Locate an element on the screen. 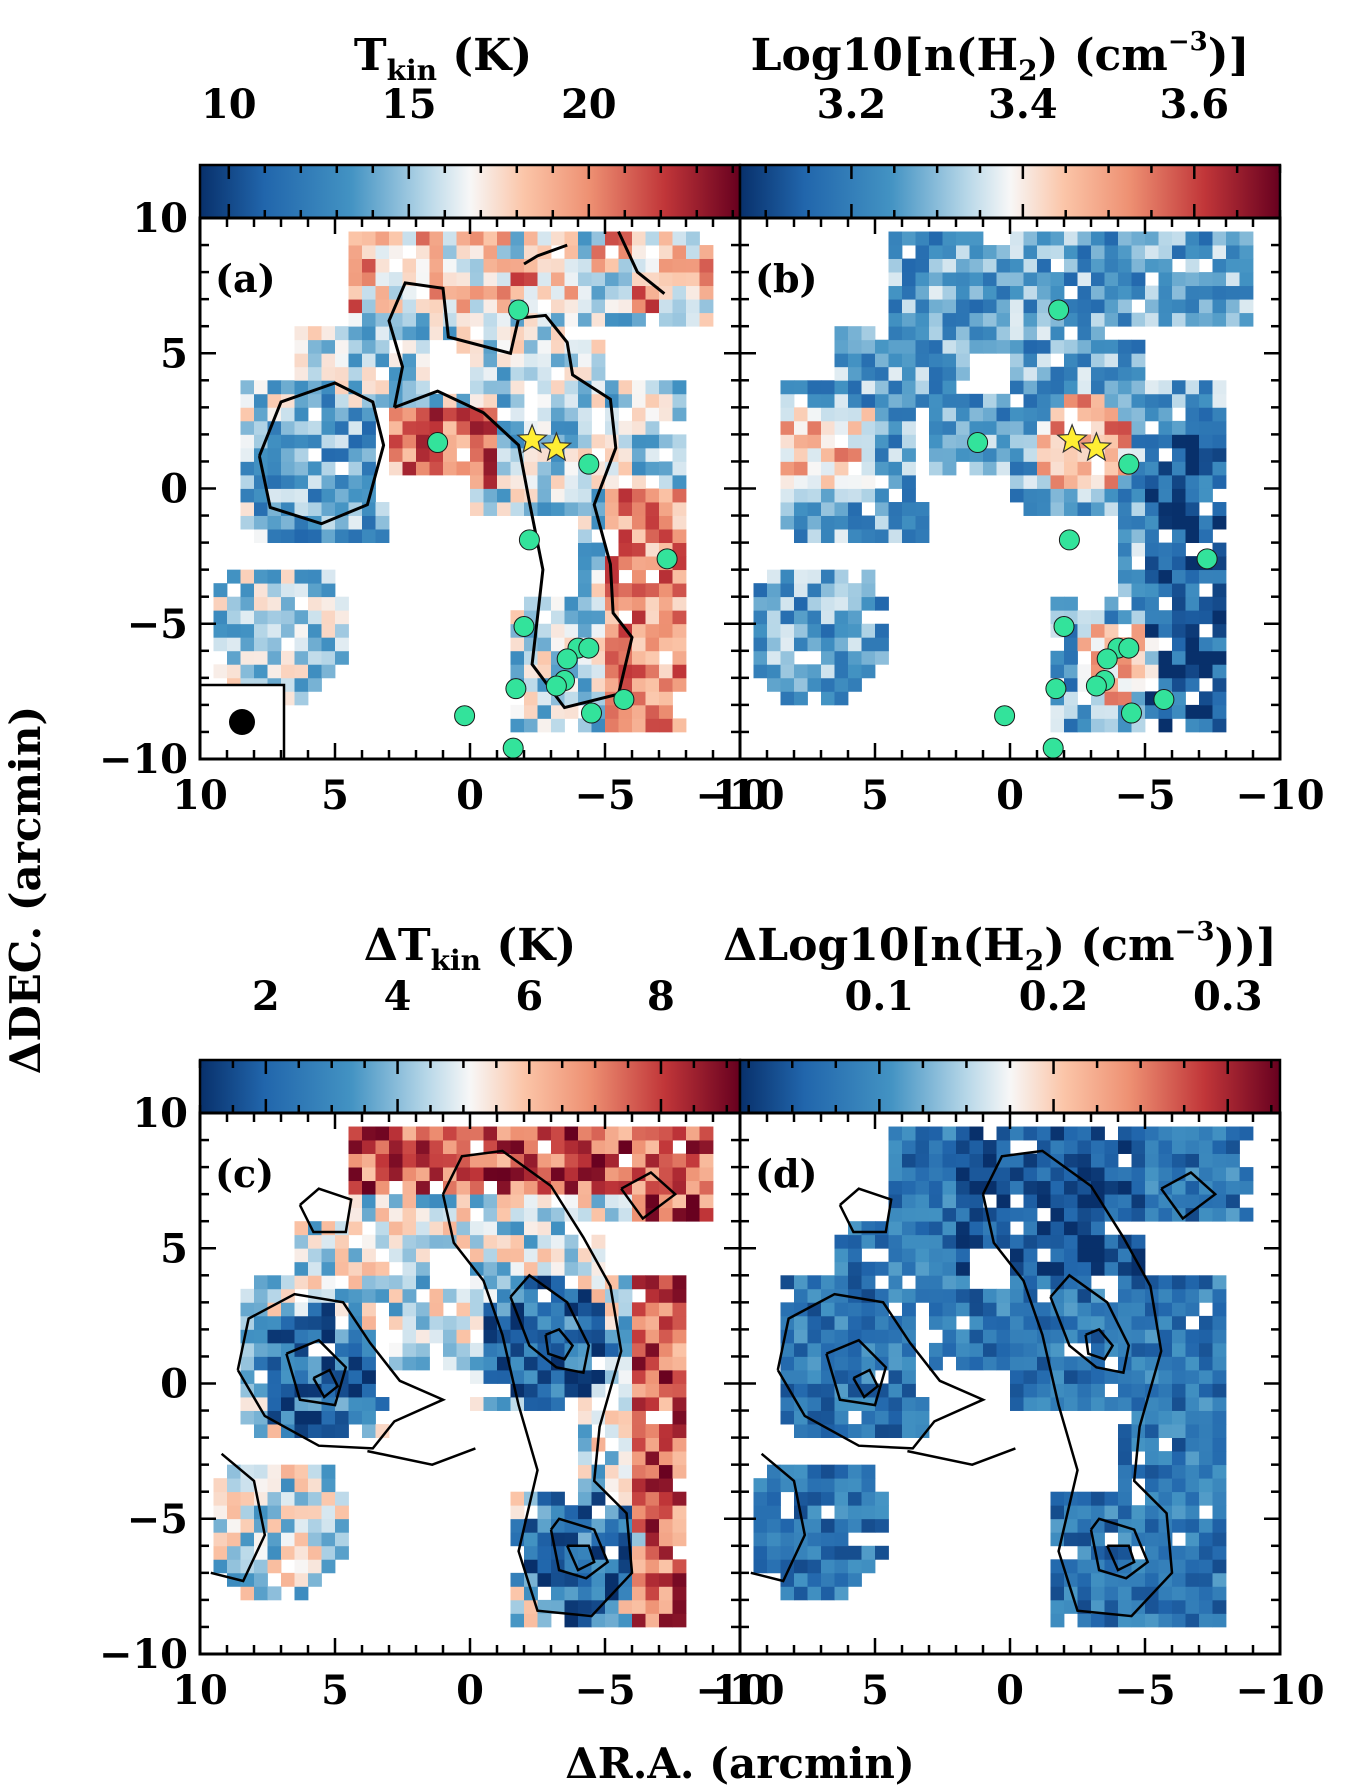  y-tick-label: 5 is located at coordinates (174, 1248).